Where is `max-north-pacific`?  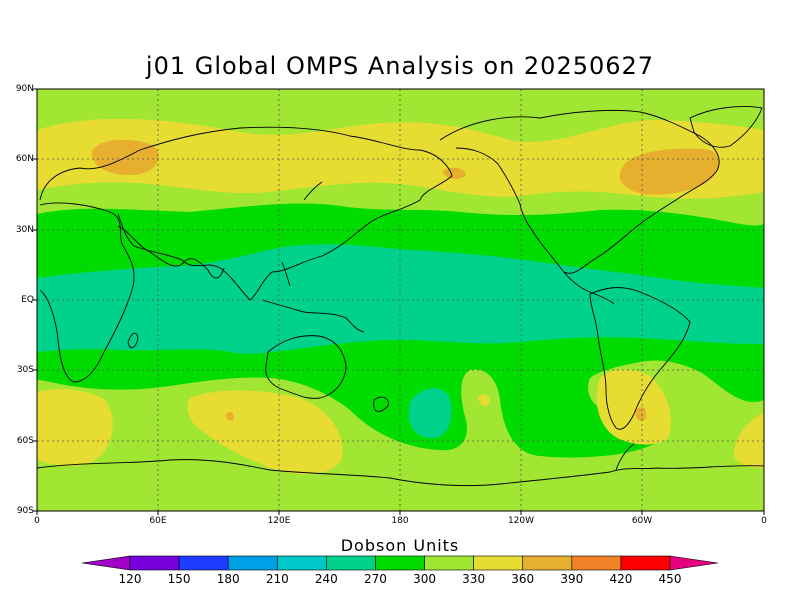 max-north-pacific is located at coordinates (454, 173).